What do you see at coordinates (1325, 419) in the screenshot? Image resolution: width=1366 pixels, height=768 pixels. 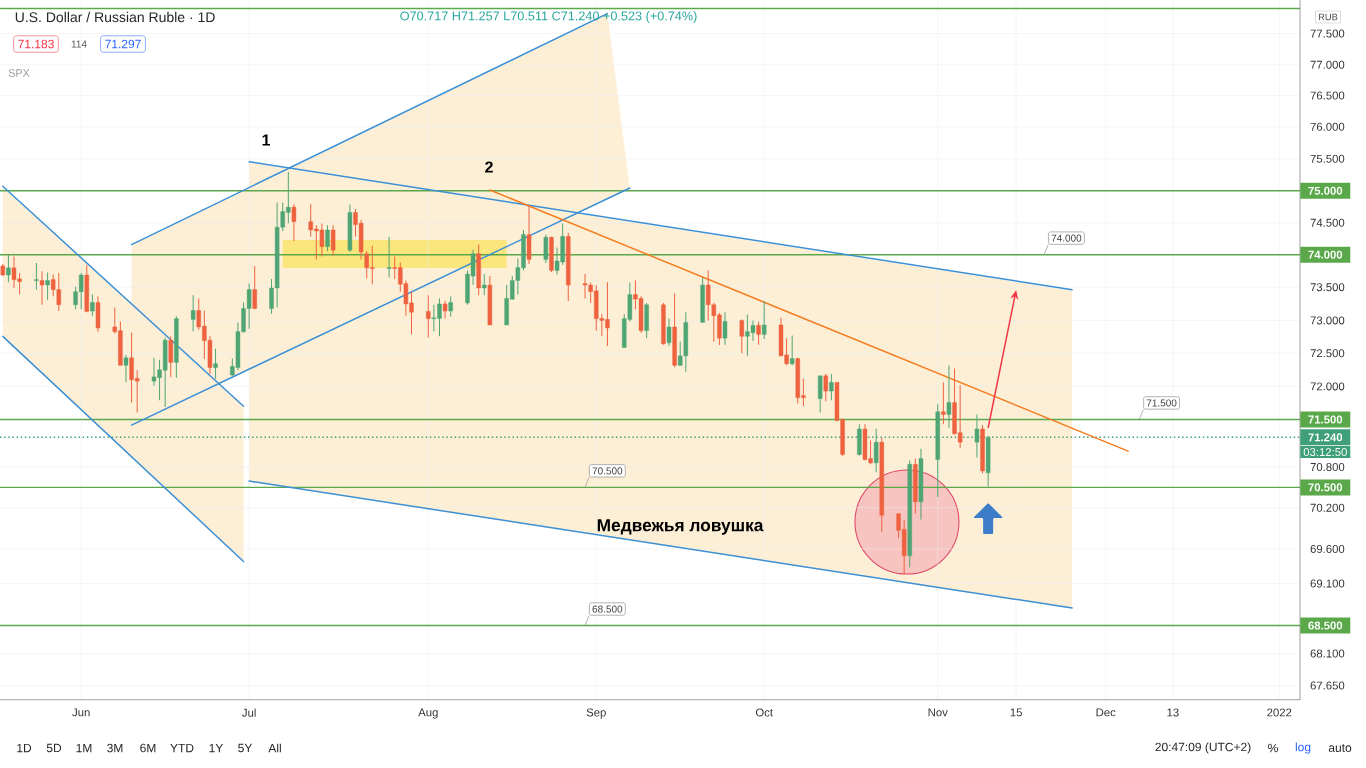 I see `ref-line-label: 71.500` at bounding box center [1325, 419].